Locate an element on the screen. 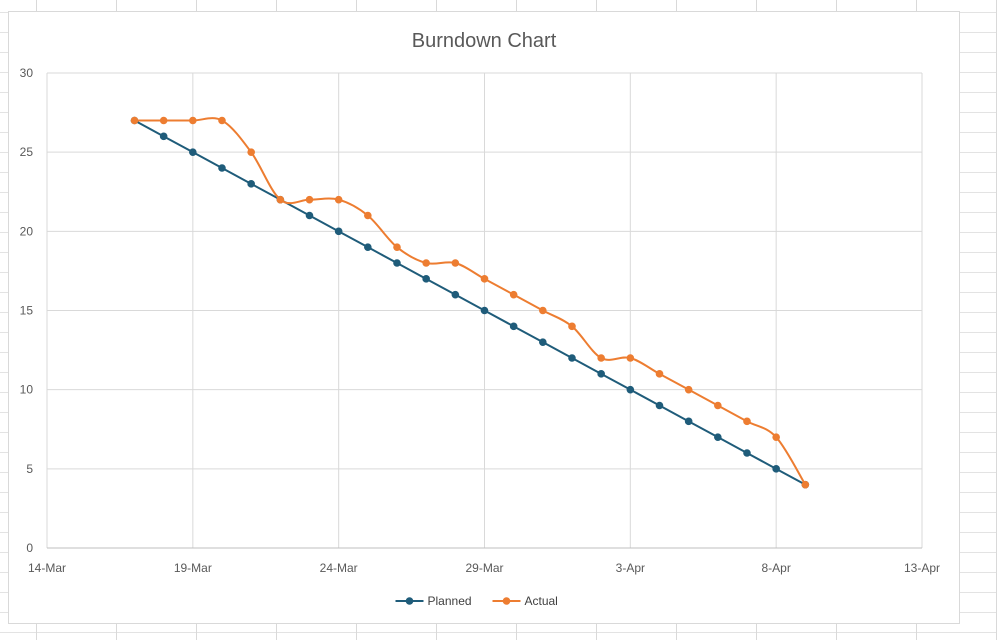 The height and width of the screenshot is (640, 997). y-tick-label: 15 is located at coordinates (27, 311).